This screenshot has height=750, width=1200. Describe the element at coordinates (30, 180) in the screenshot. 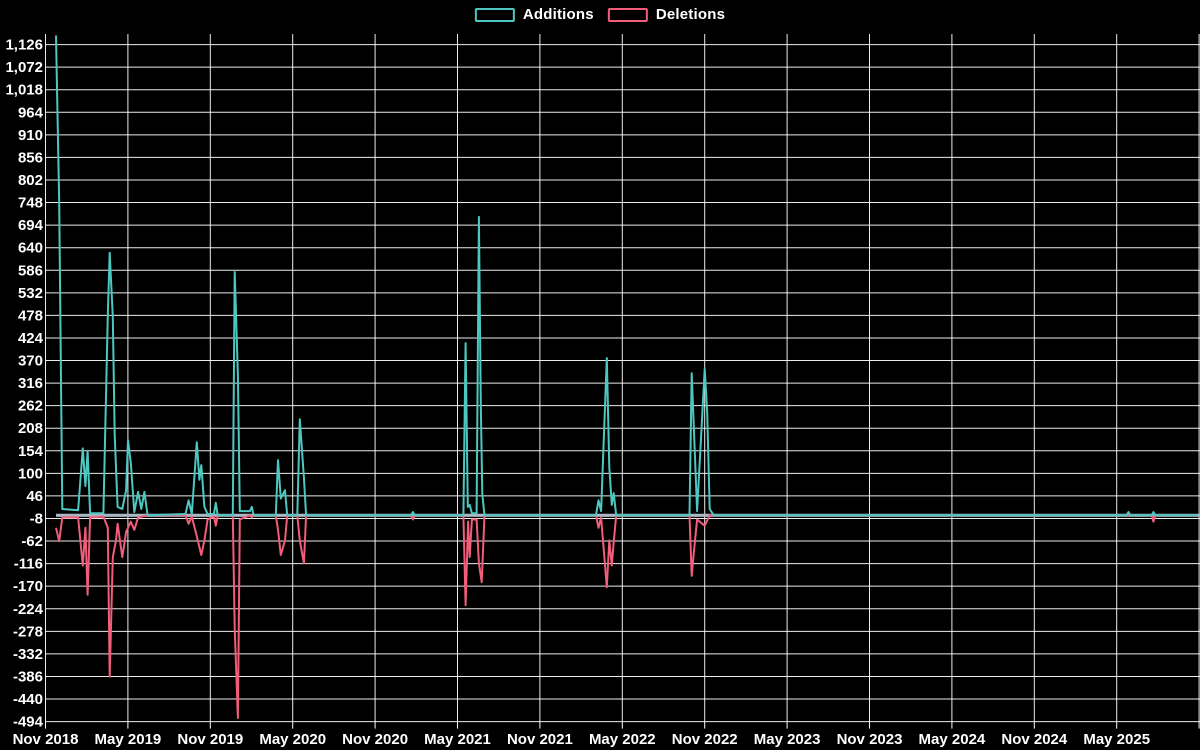

I see `y-tick-label: 802` at that location.